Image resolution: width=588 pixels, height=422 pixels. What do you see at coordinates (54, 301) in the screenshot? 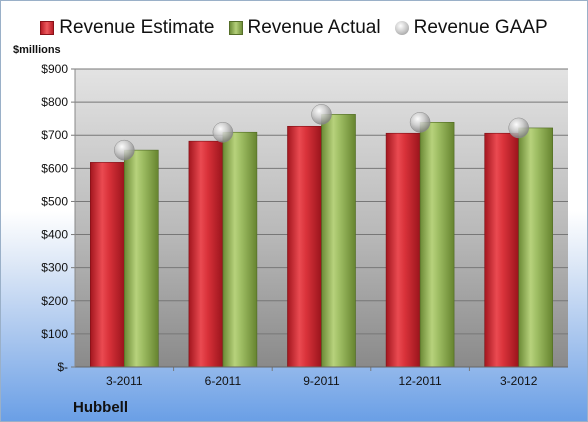
I see `y-tick-label: $200` at bounding box center [54, 301].